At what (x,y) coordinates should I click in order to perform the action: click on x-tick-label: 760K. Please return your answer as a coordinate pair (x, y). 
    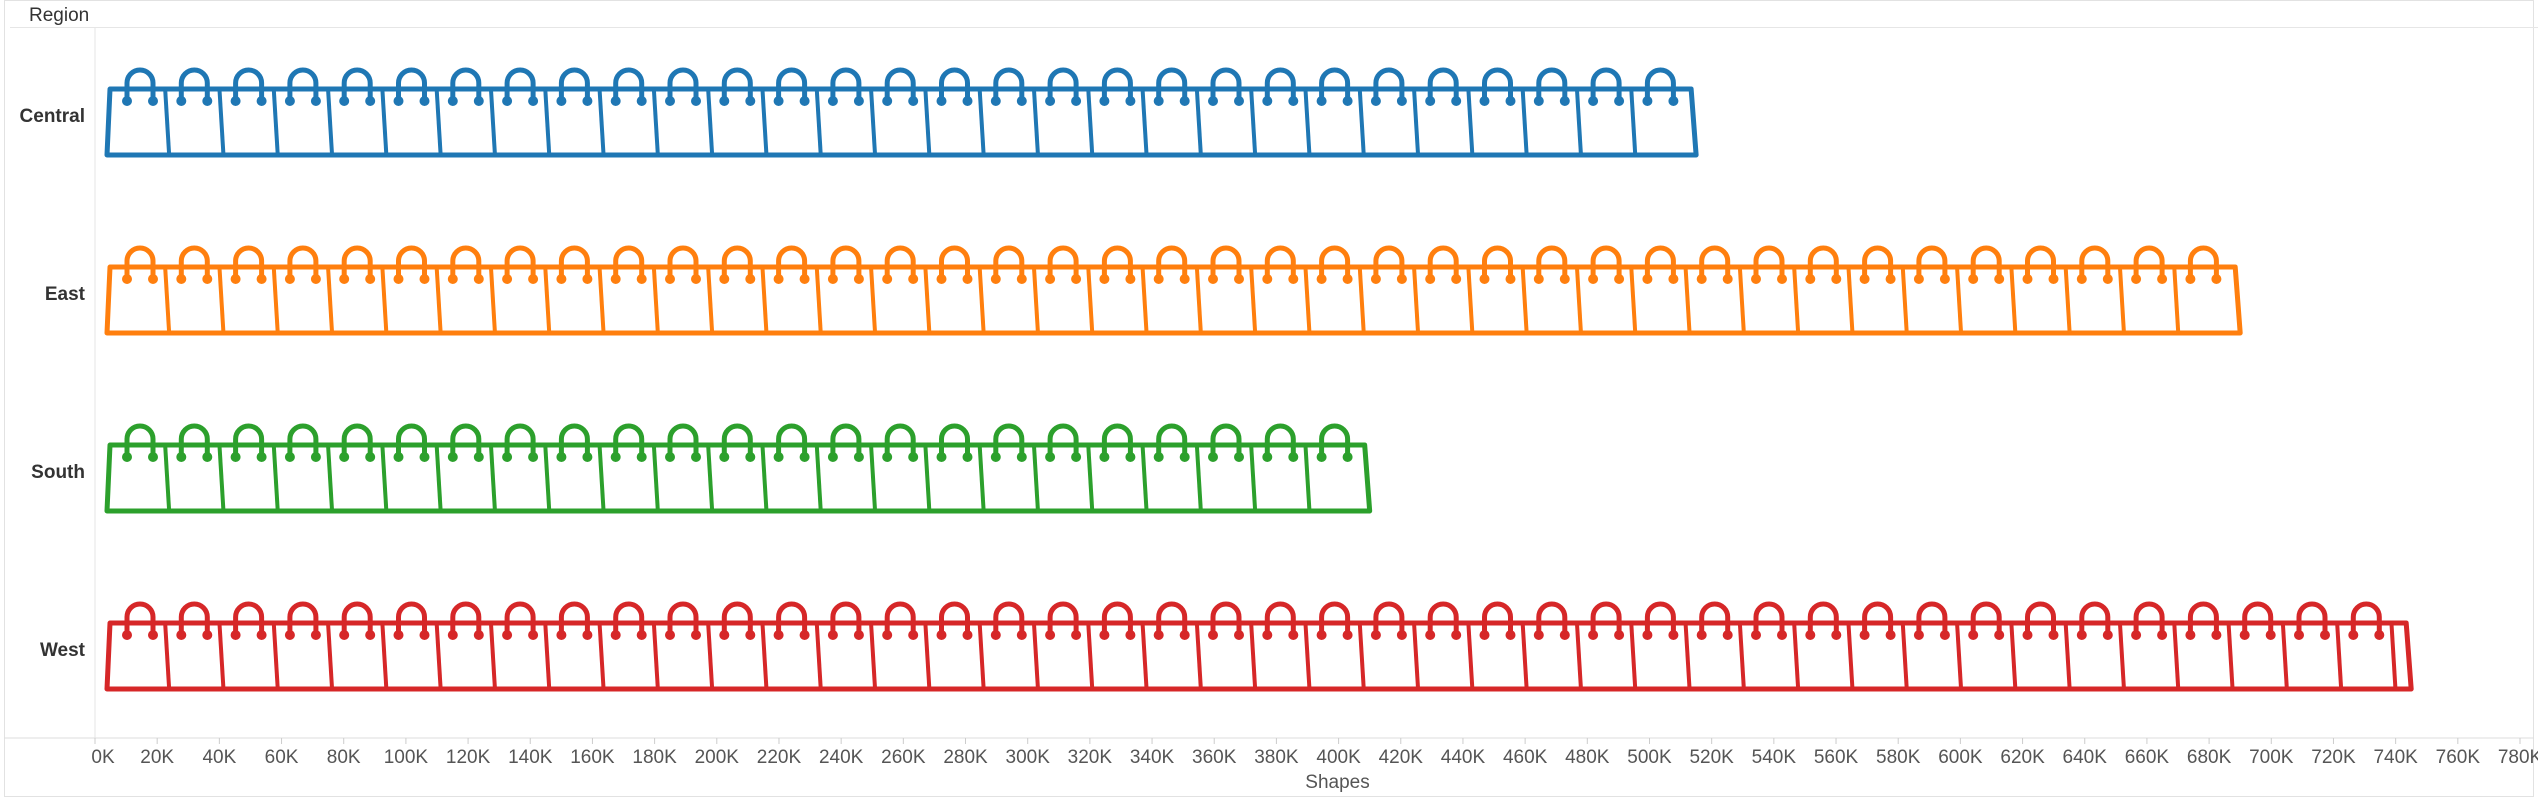
    Looking at the image, I should click on (2458, 757).